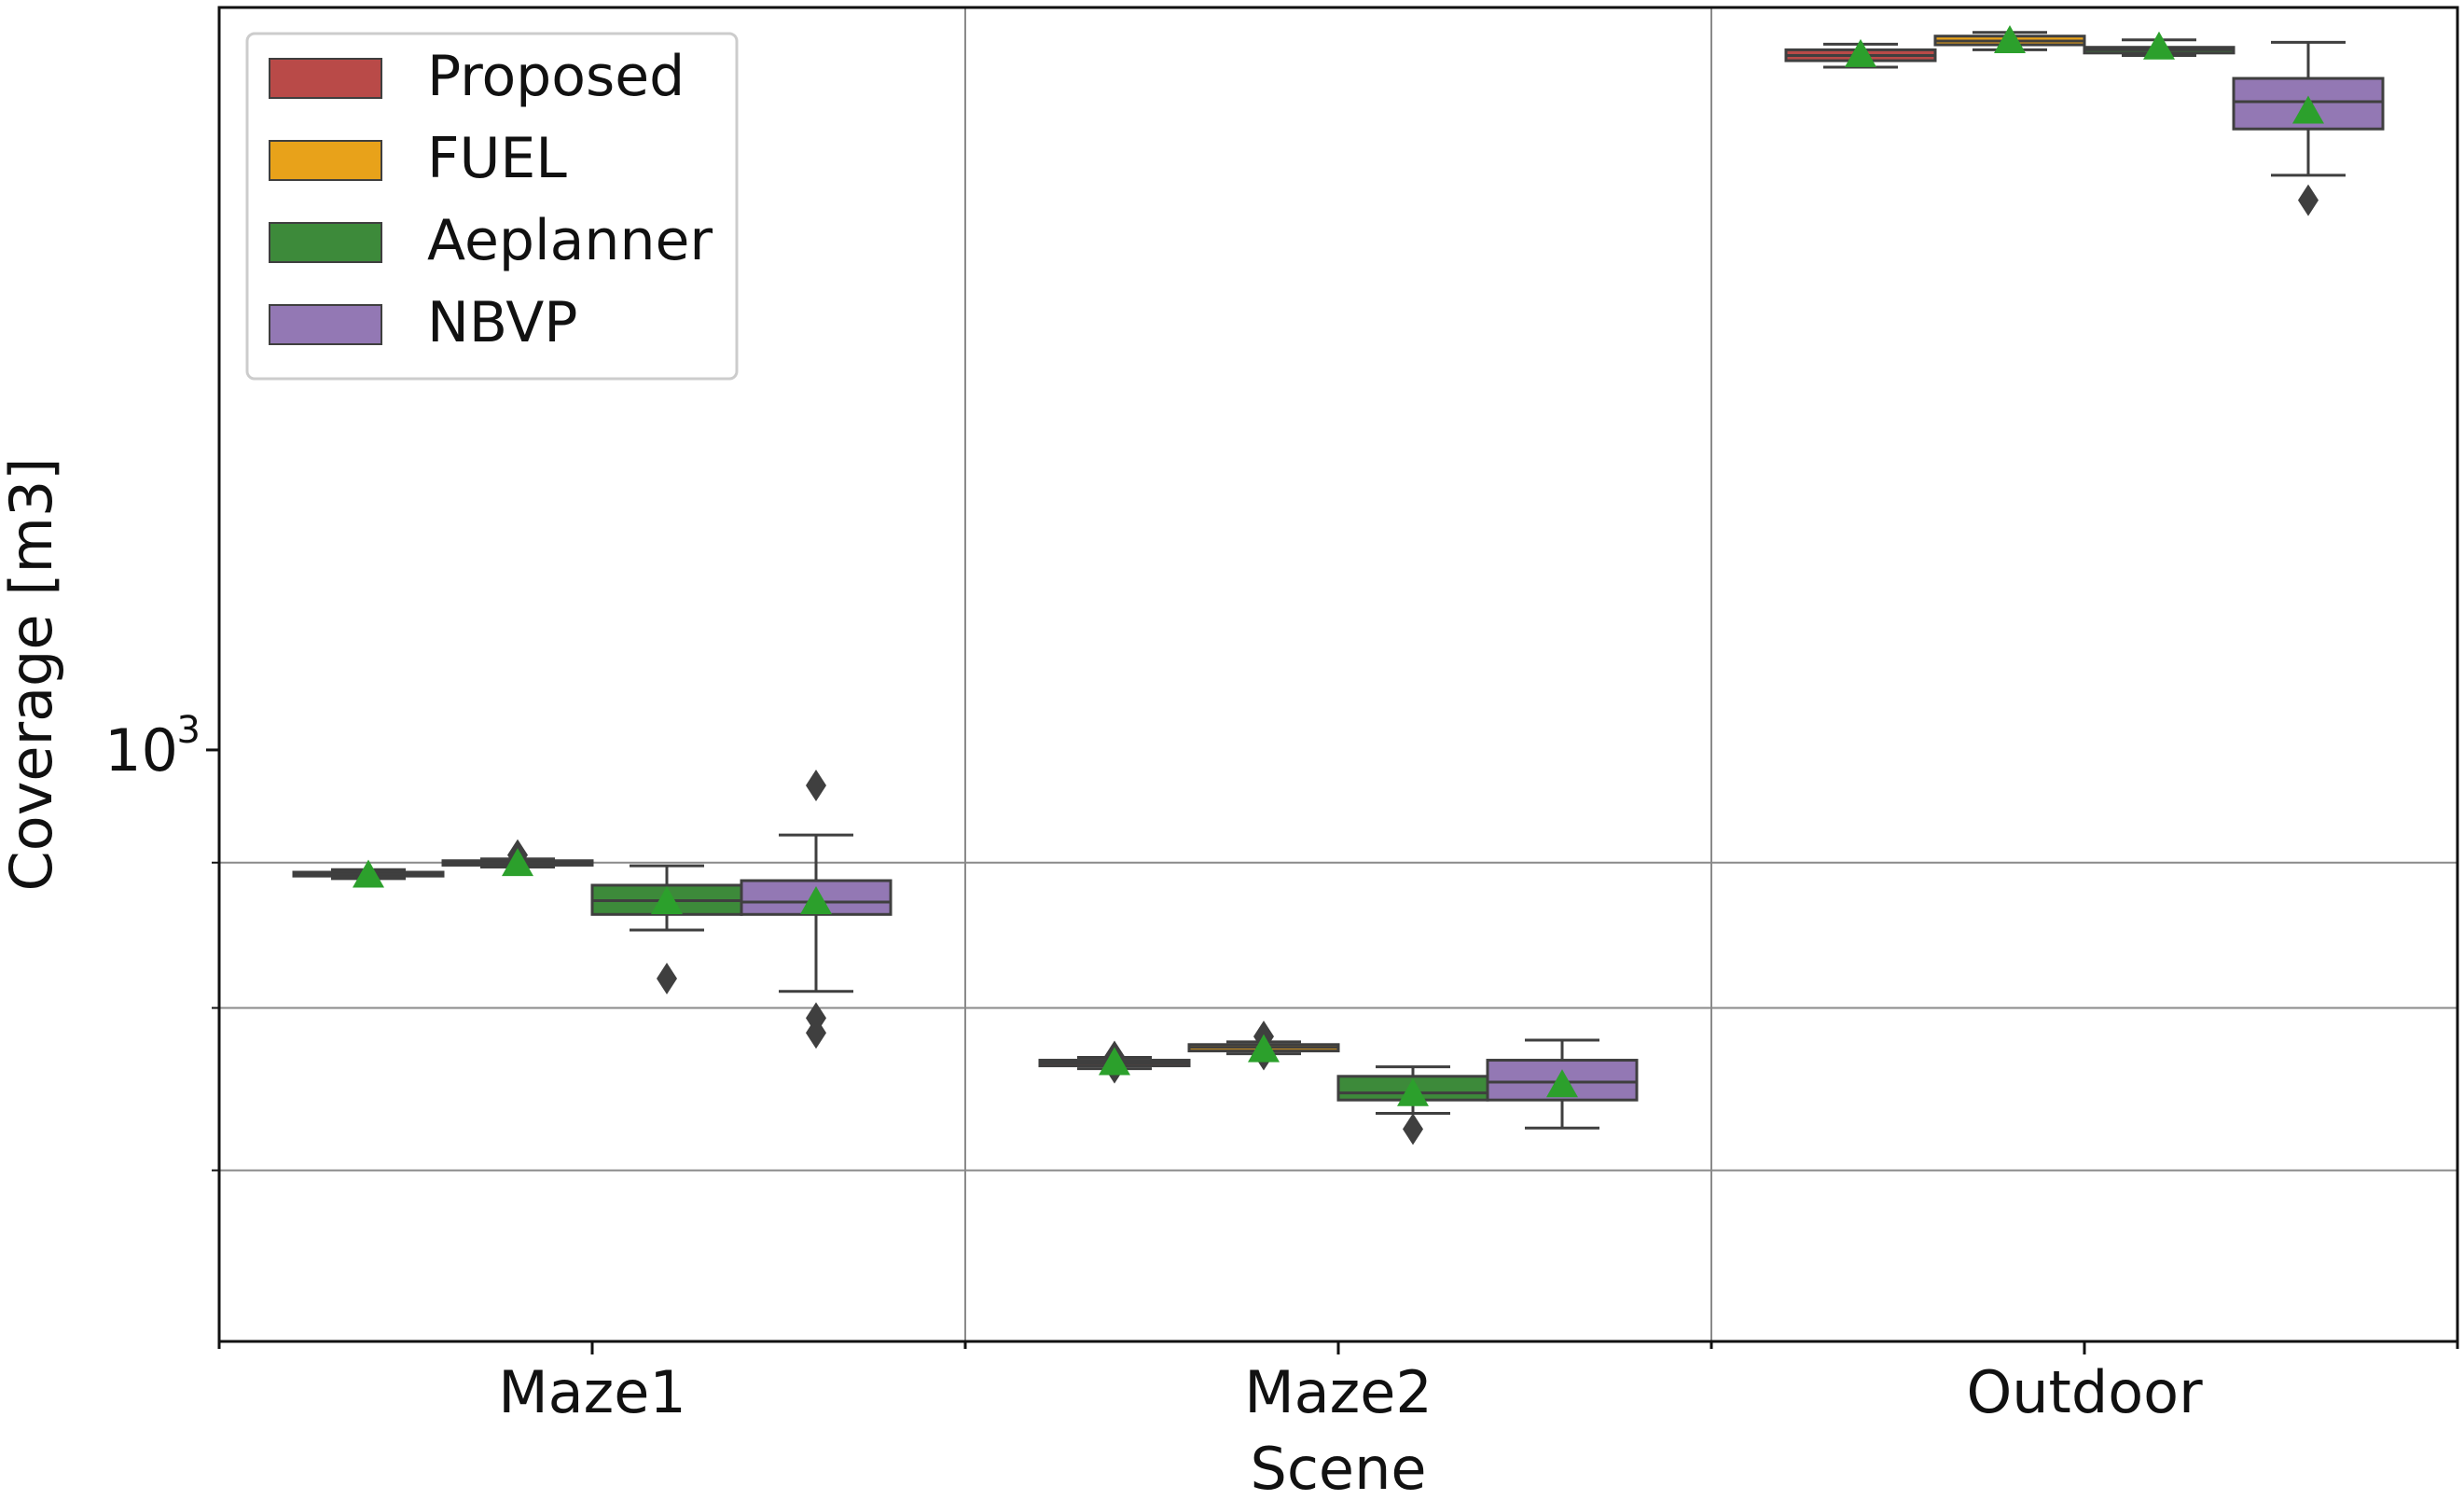 The height and width of the screenshot is (1500, 2464). I want to click on box-proposed-outdoor, so click(1860, 54).